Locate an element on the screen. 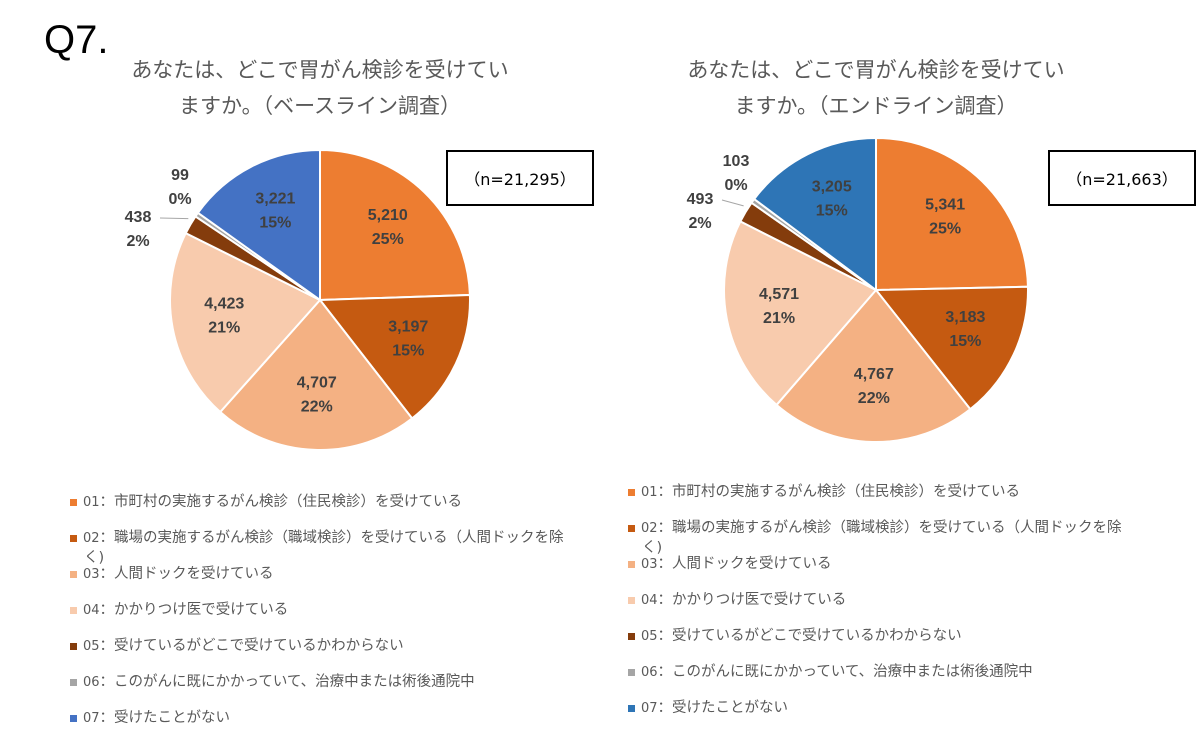  value-label: 4,423 is located at coordinates (224, 303).